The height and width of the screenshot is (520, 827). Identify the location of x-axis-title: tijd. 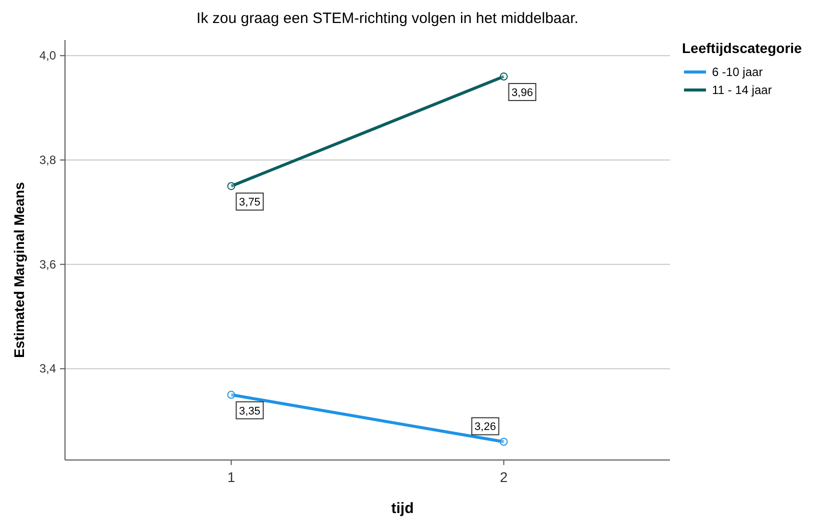
(402, 508).